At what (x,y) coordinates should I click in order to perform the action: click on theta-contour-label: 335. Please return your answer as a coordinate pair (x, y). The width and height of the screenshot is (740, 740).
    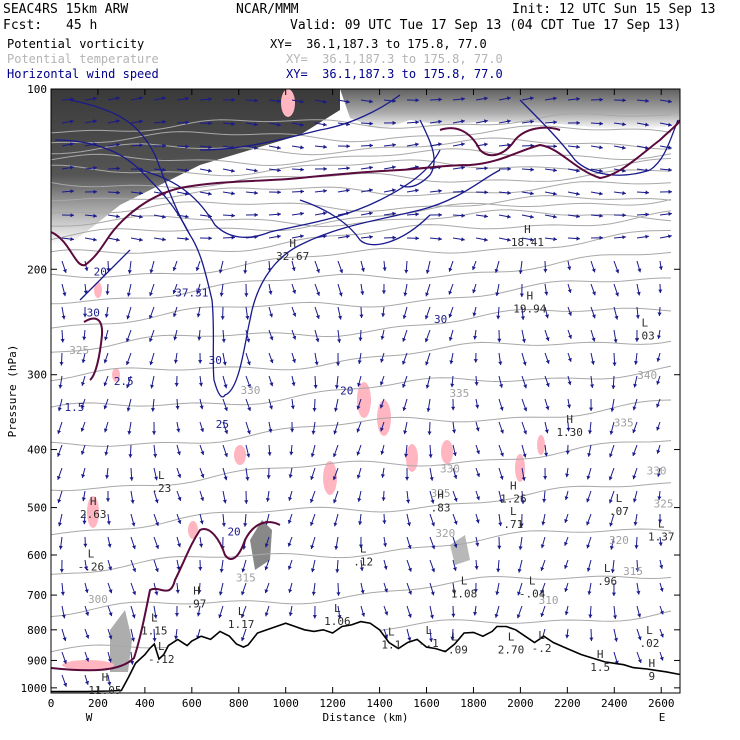
    Looking at the image, I should click on (624, 422).